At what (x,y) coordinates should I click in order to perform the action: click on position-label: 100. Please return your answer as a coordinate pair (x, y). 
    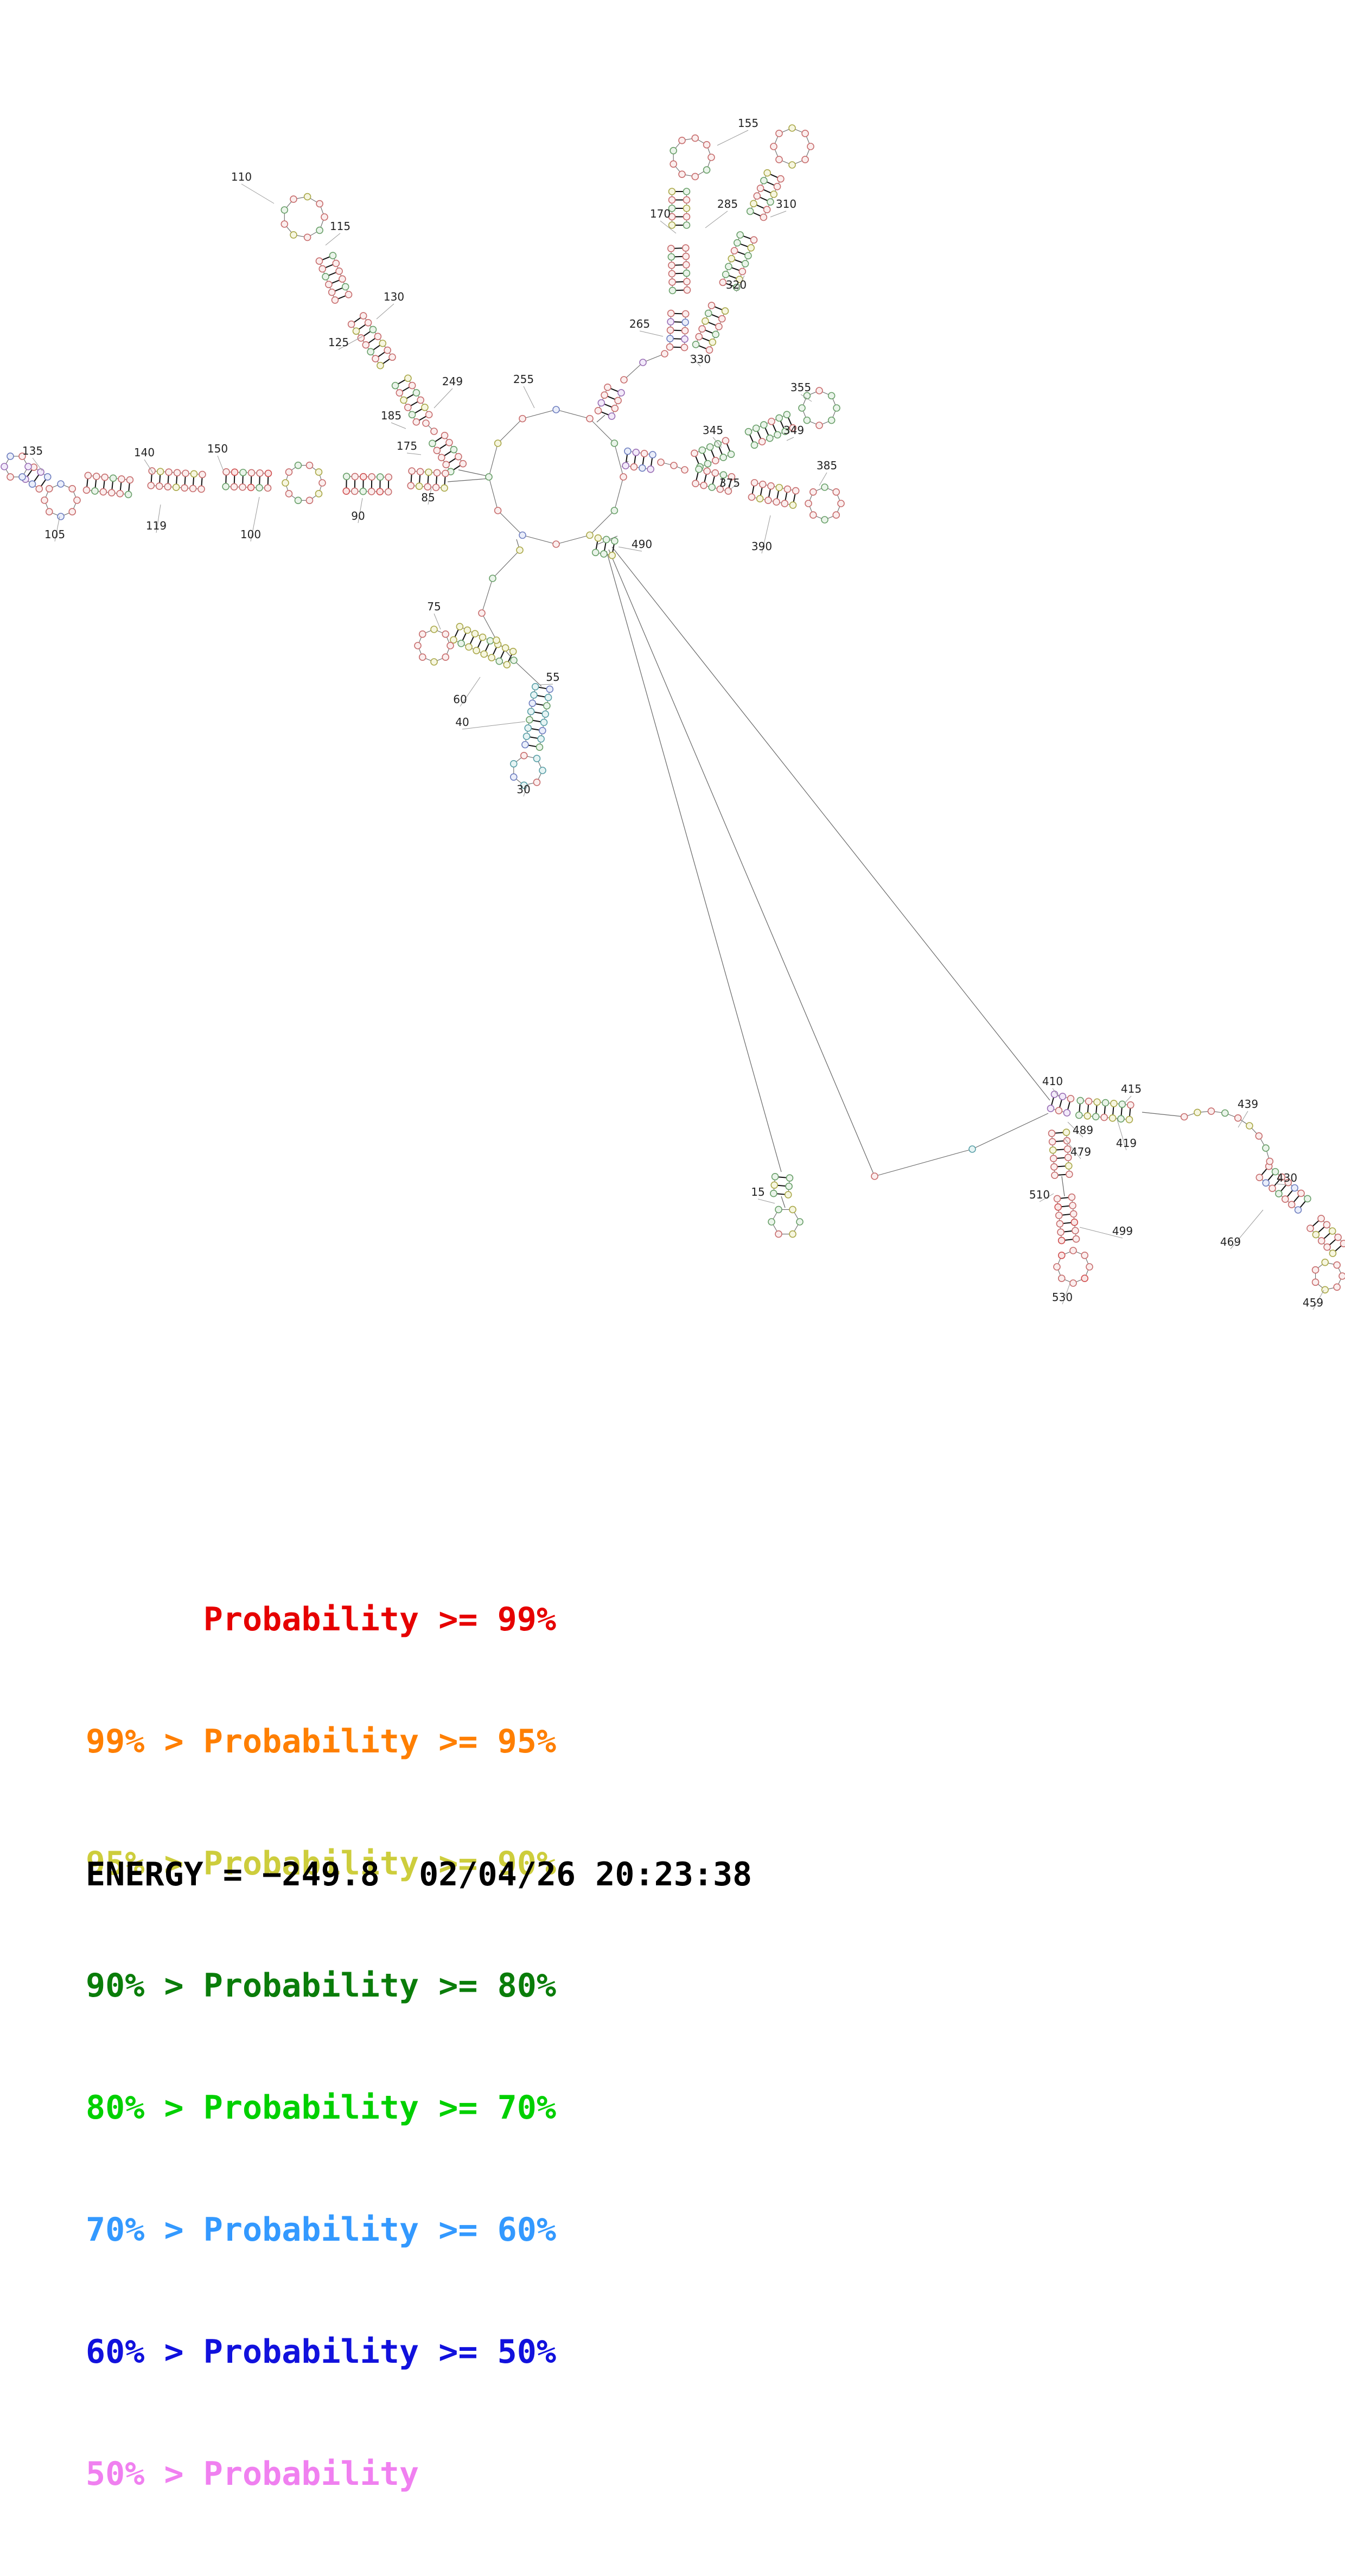
    Looking at the image, I should click on (251, 534).